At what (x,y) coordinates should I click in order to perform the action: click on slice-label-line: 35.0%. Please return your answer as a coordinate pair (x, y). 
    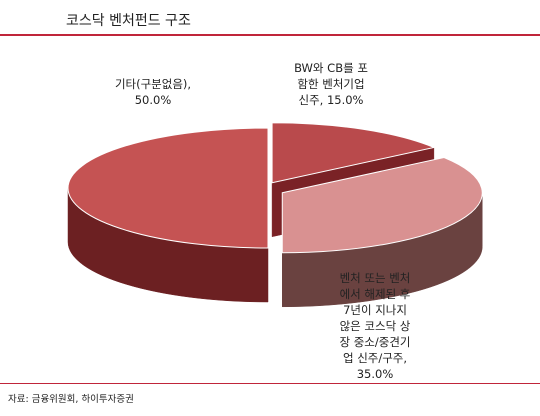
    Looking at the image, I should click on (375, 374).